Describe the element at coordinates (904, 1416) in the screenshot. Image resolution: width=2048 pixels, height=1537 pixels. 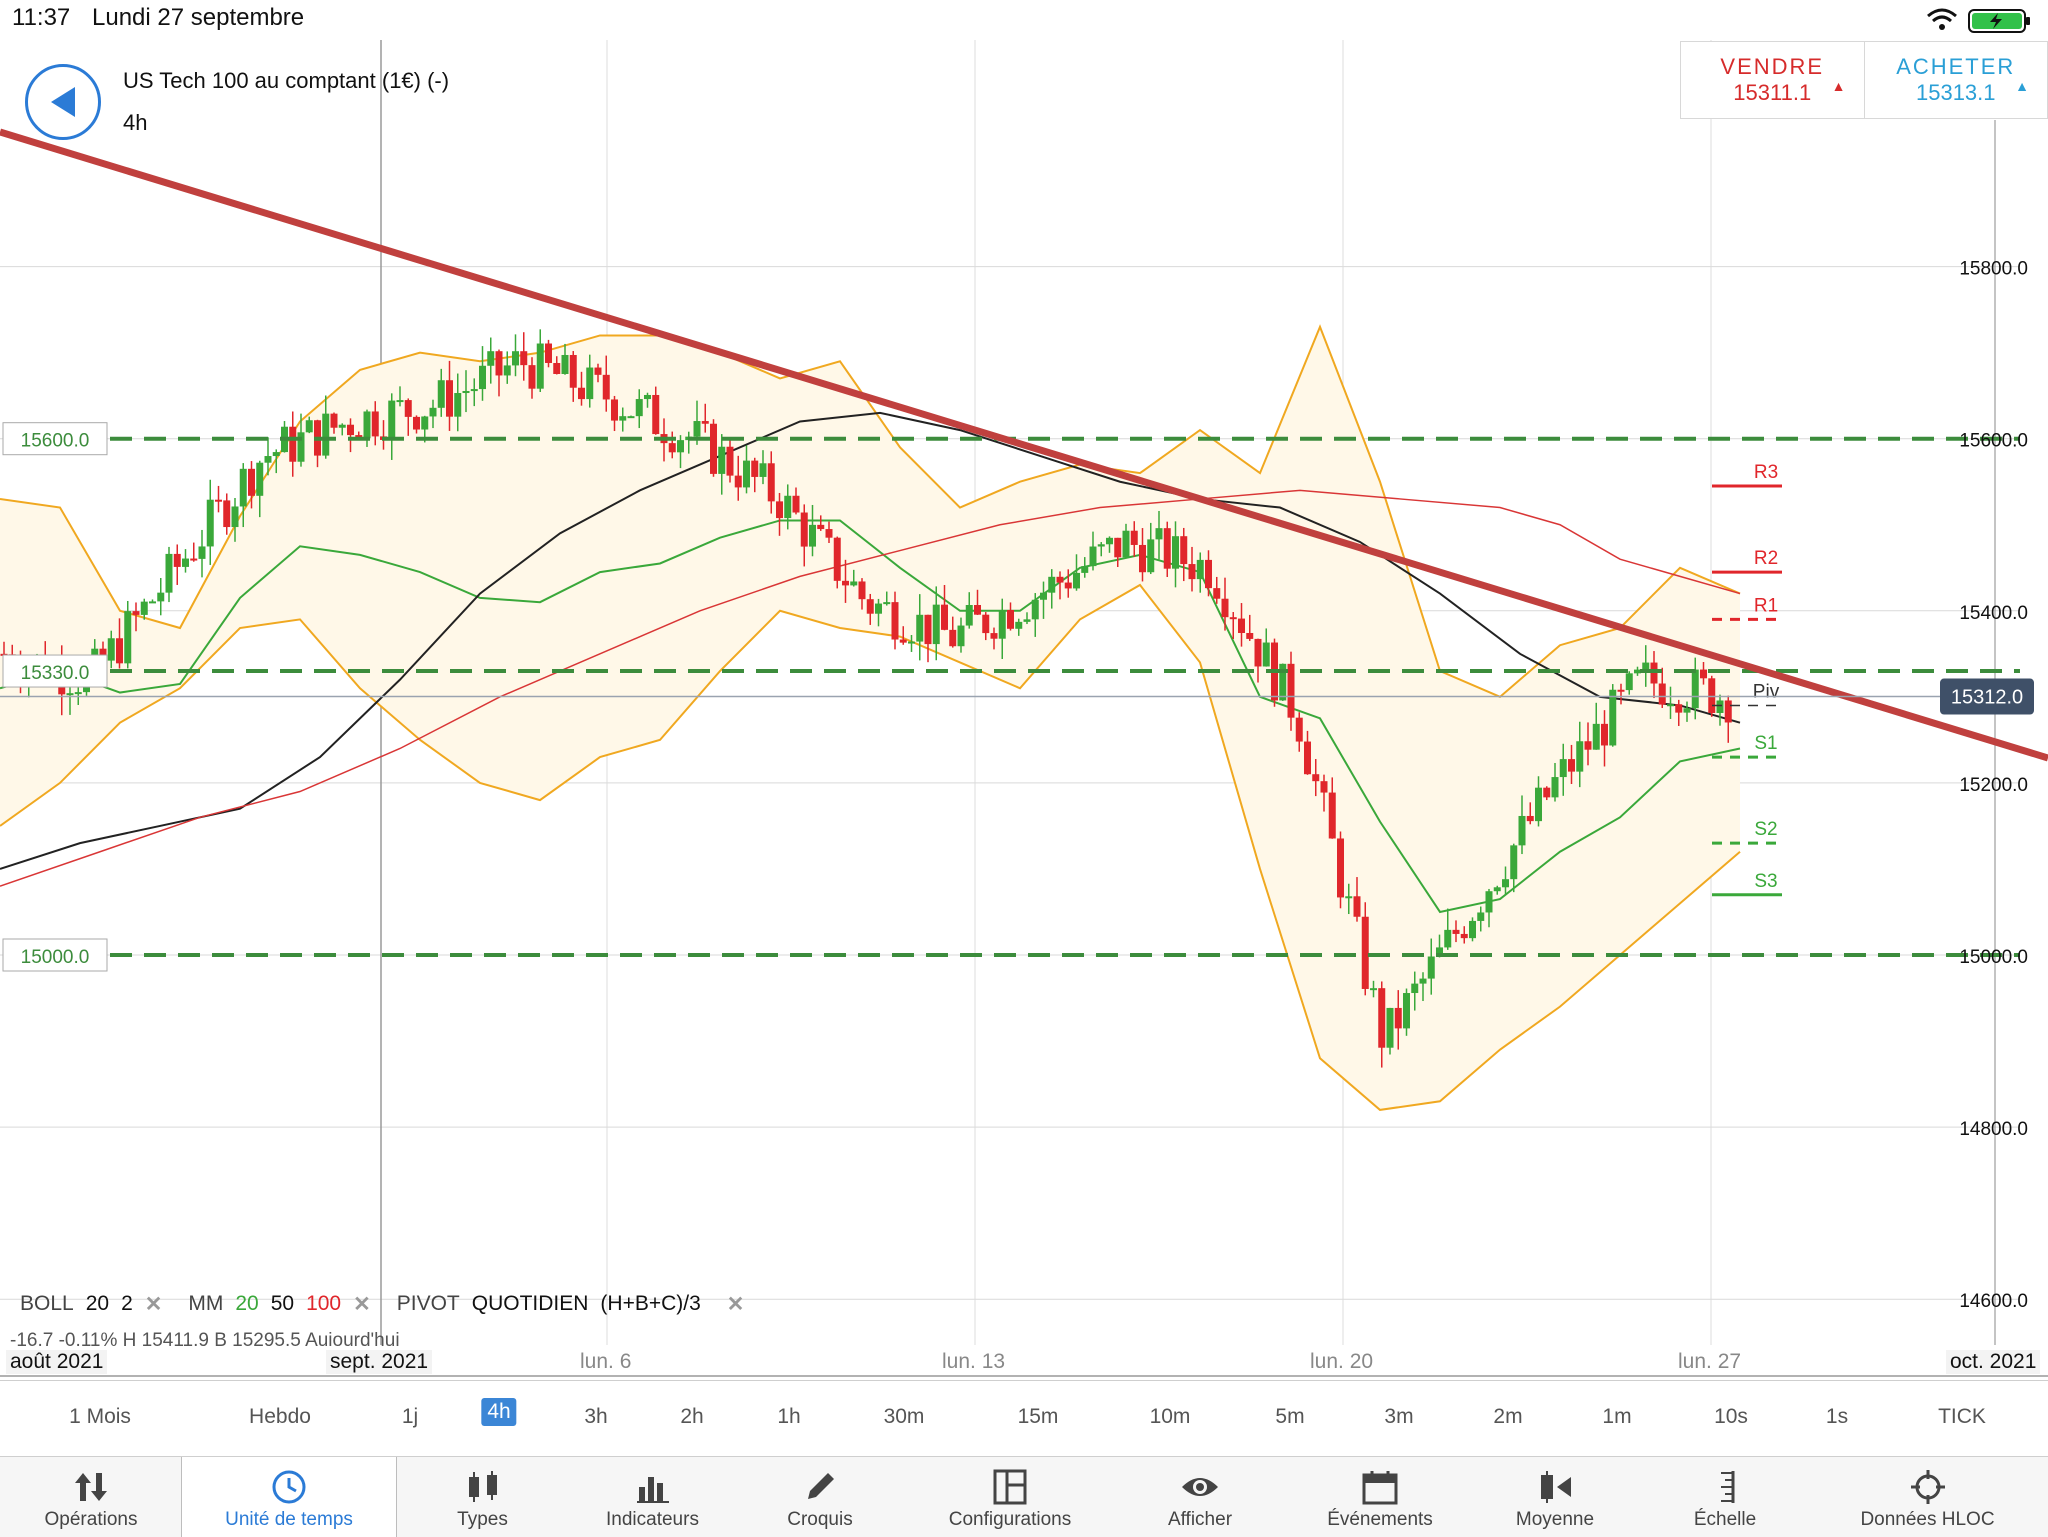
I see `timeframe-30m: 30m` at that location.